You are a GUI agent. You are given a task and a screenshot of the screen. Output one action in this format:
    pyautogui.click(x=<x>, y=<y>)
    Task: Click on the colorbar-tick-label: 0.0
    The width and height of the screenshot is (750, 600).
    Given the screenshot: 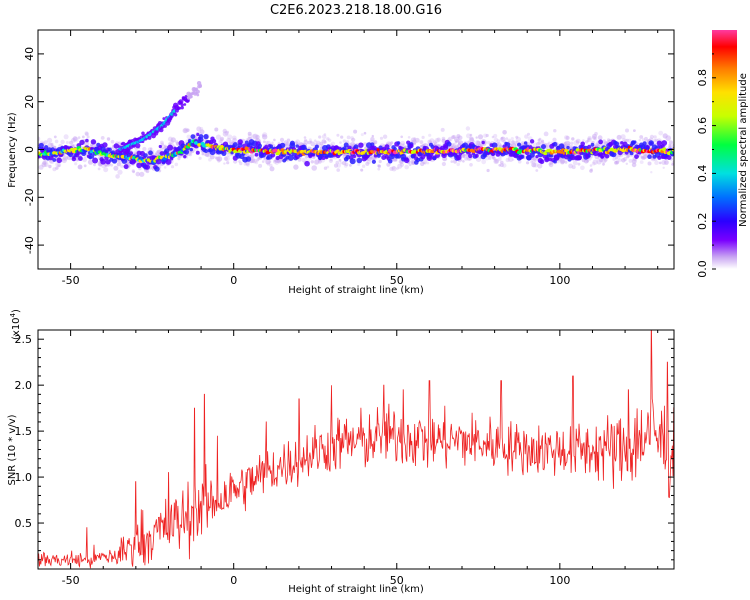 What is the action you would take?
    pyautogui.click(x=702, y=269)
    